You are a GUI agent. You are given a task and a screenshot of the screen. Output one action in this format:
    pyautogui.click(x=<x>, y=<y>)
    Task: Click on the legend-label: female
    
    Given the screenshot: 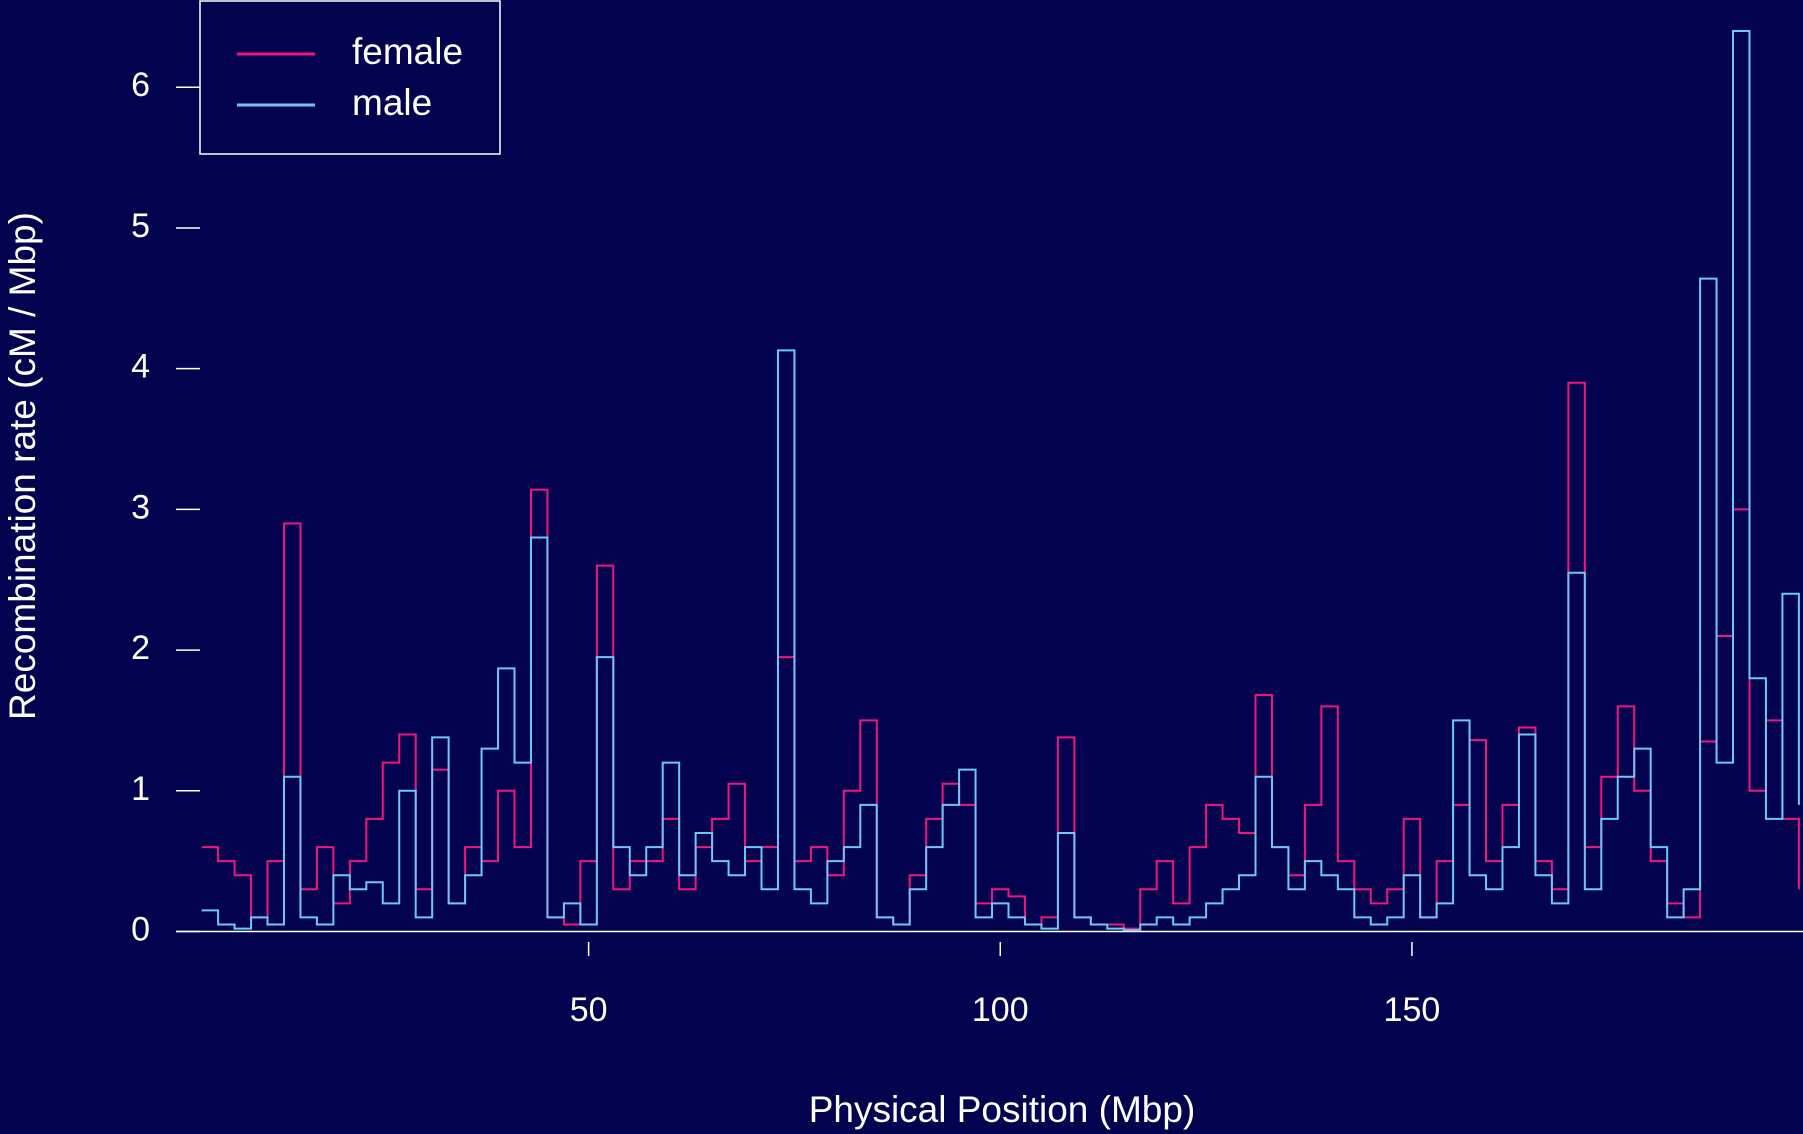 What is the action you would take?
    pyautogui.click(x=407, y=51)
    